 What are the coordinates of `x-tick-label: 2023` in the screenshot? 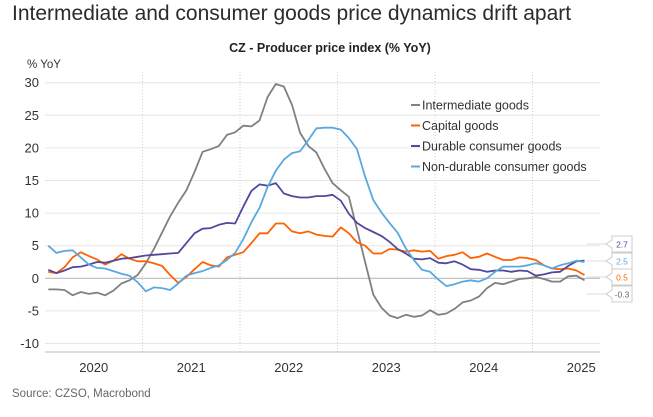 It's located at (386, 367).